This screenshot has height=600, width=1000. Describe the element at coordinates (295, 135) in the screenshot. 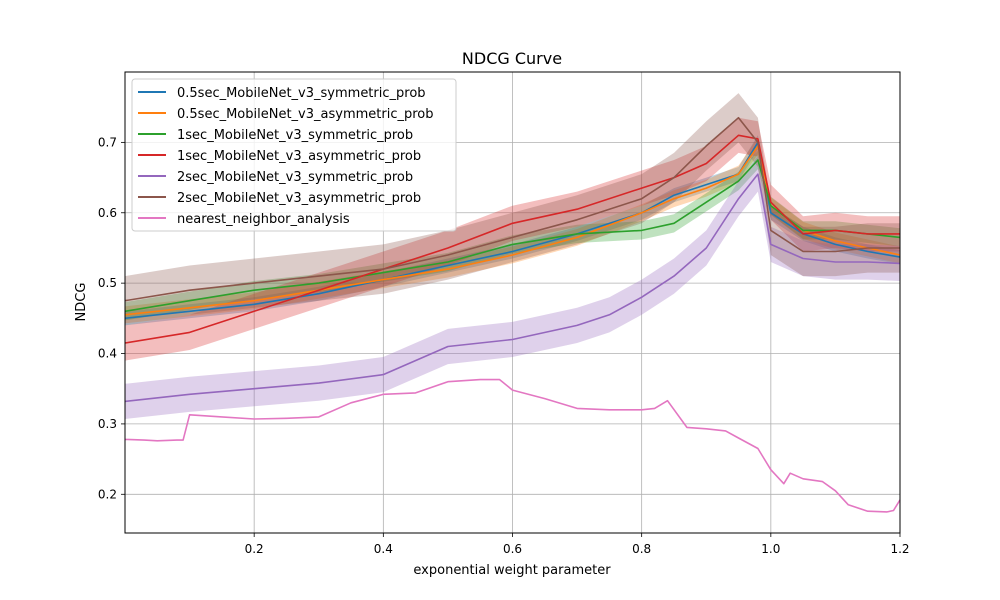

I see `legend-label: 1sec_MobileNet_v3_symmetric_prob` at that location.